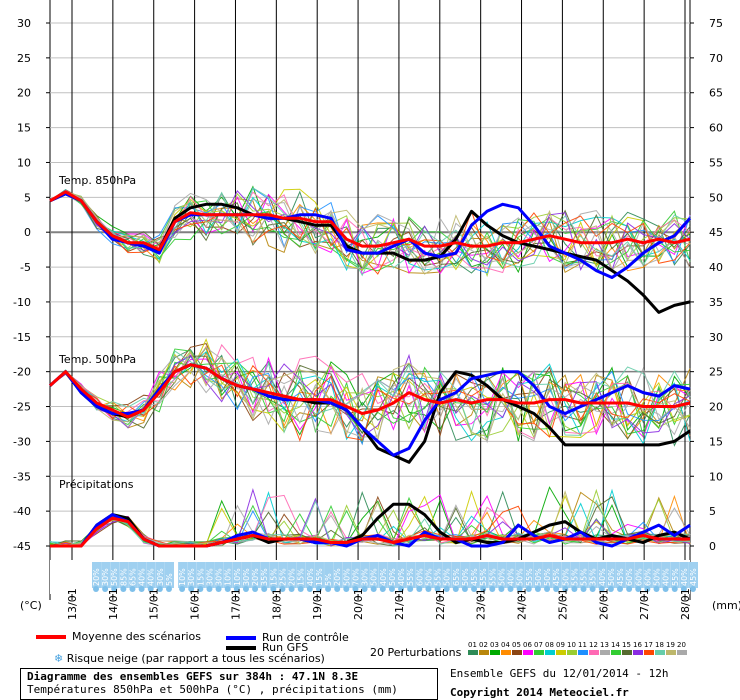 The image size is (740, 700). I want to click on left-tick-label: 10, so click(24, 162).